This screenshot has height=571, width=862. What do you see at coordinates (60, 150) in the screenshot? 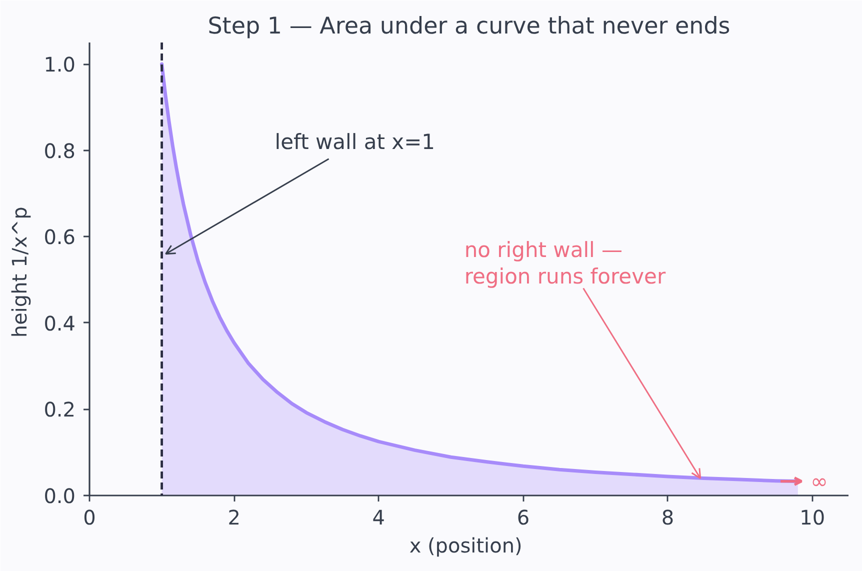
I see `y-tick-label: 0.8` at bounding box center [60, 150].